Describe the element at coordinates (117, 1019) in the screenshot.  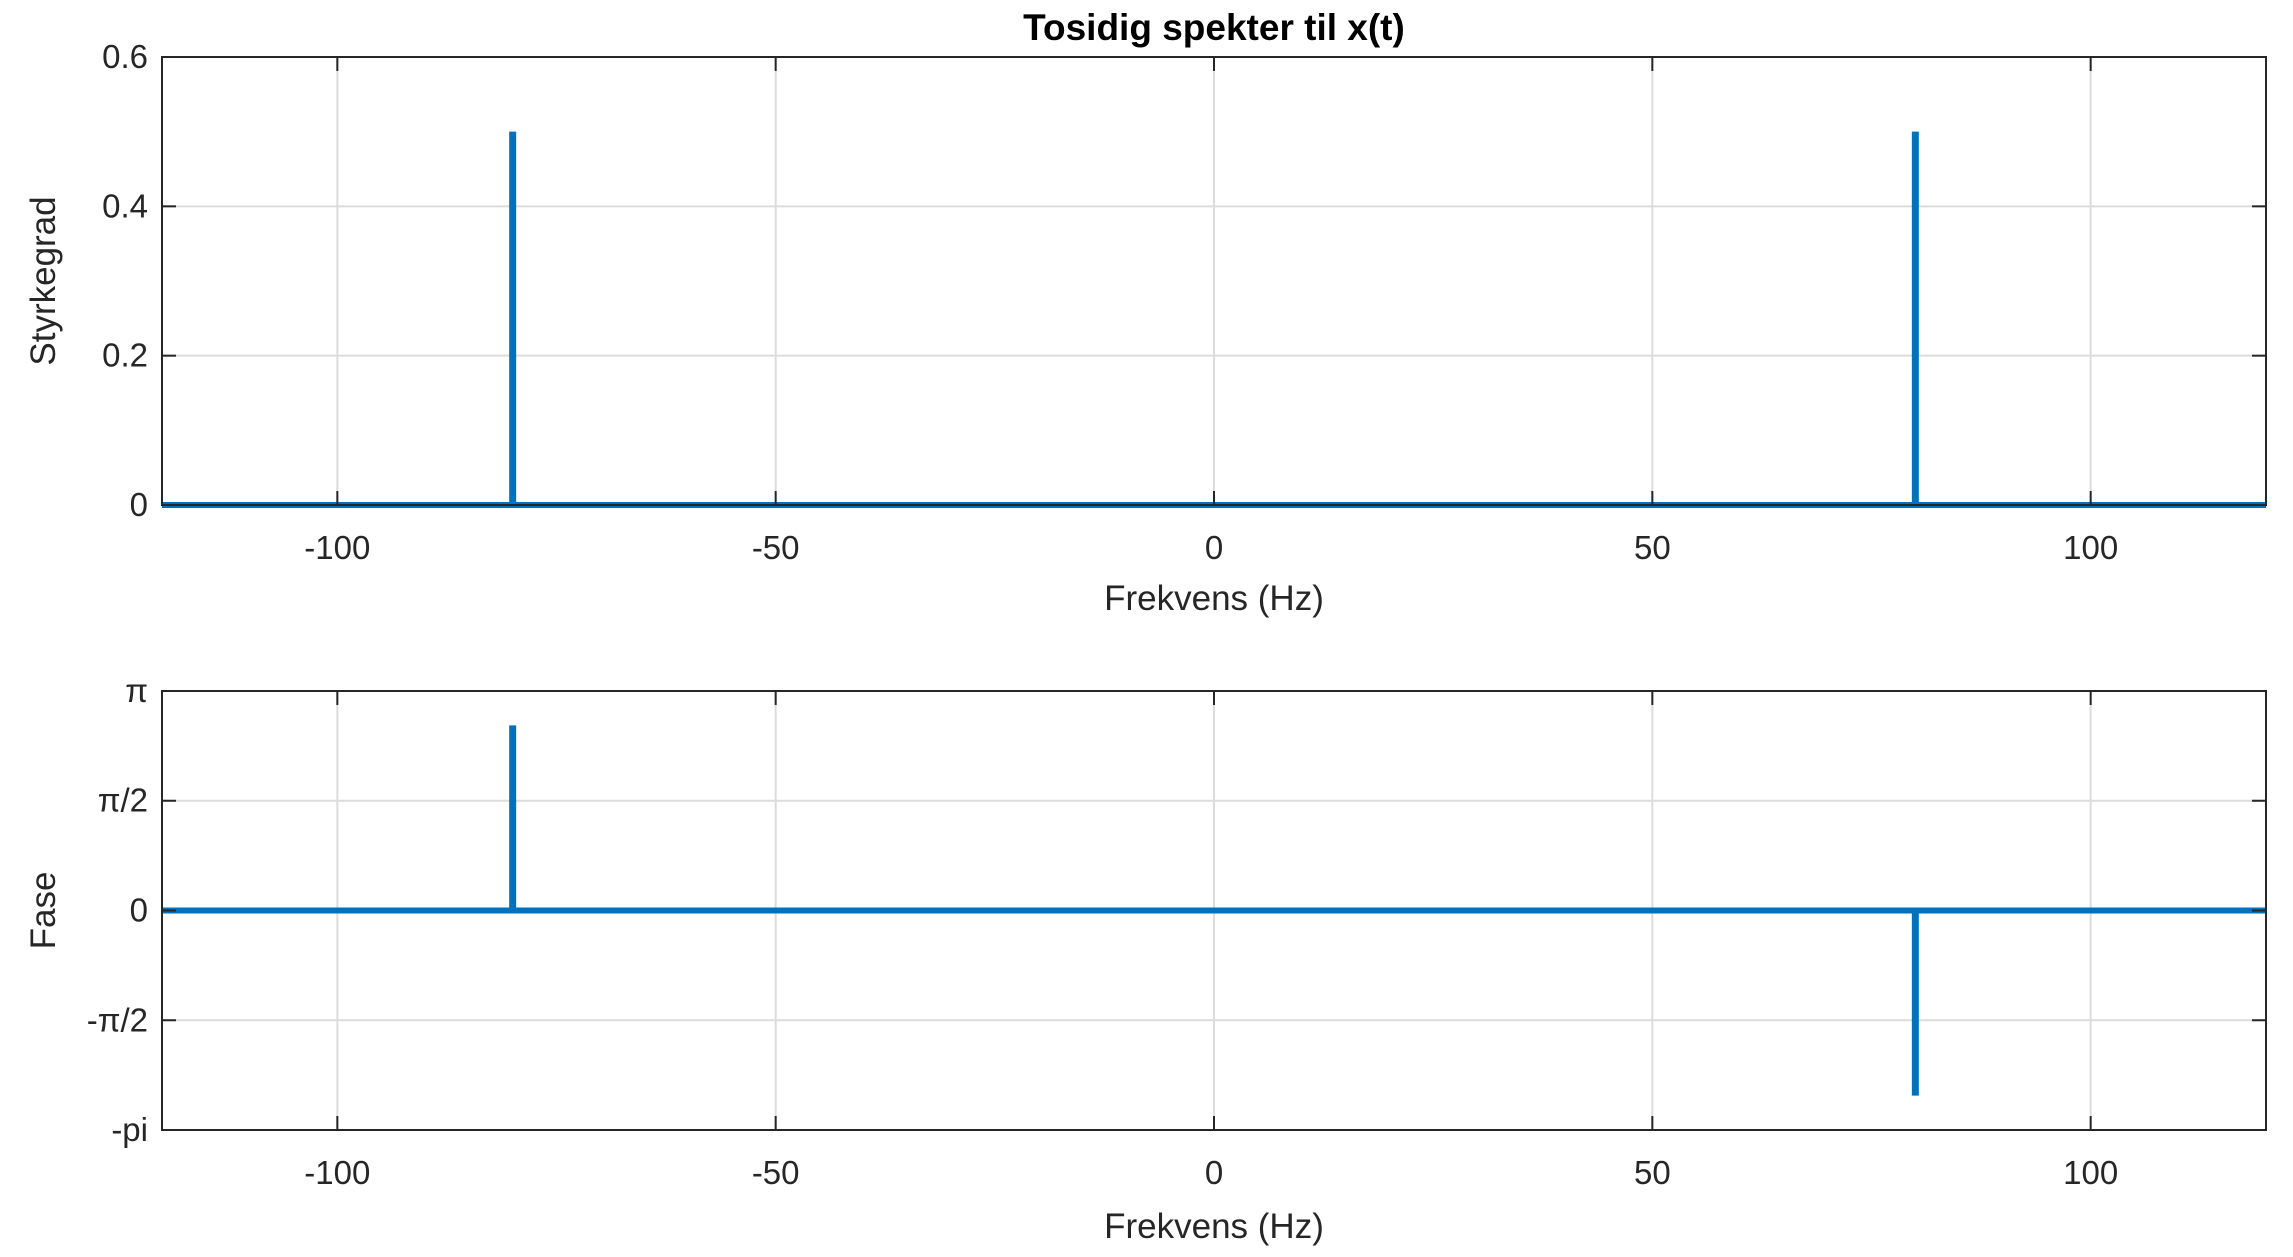
I see `phase-y-tick-label: -π/2` at that location.